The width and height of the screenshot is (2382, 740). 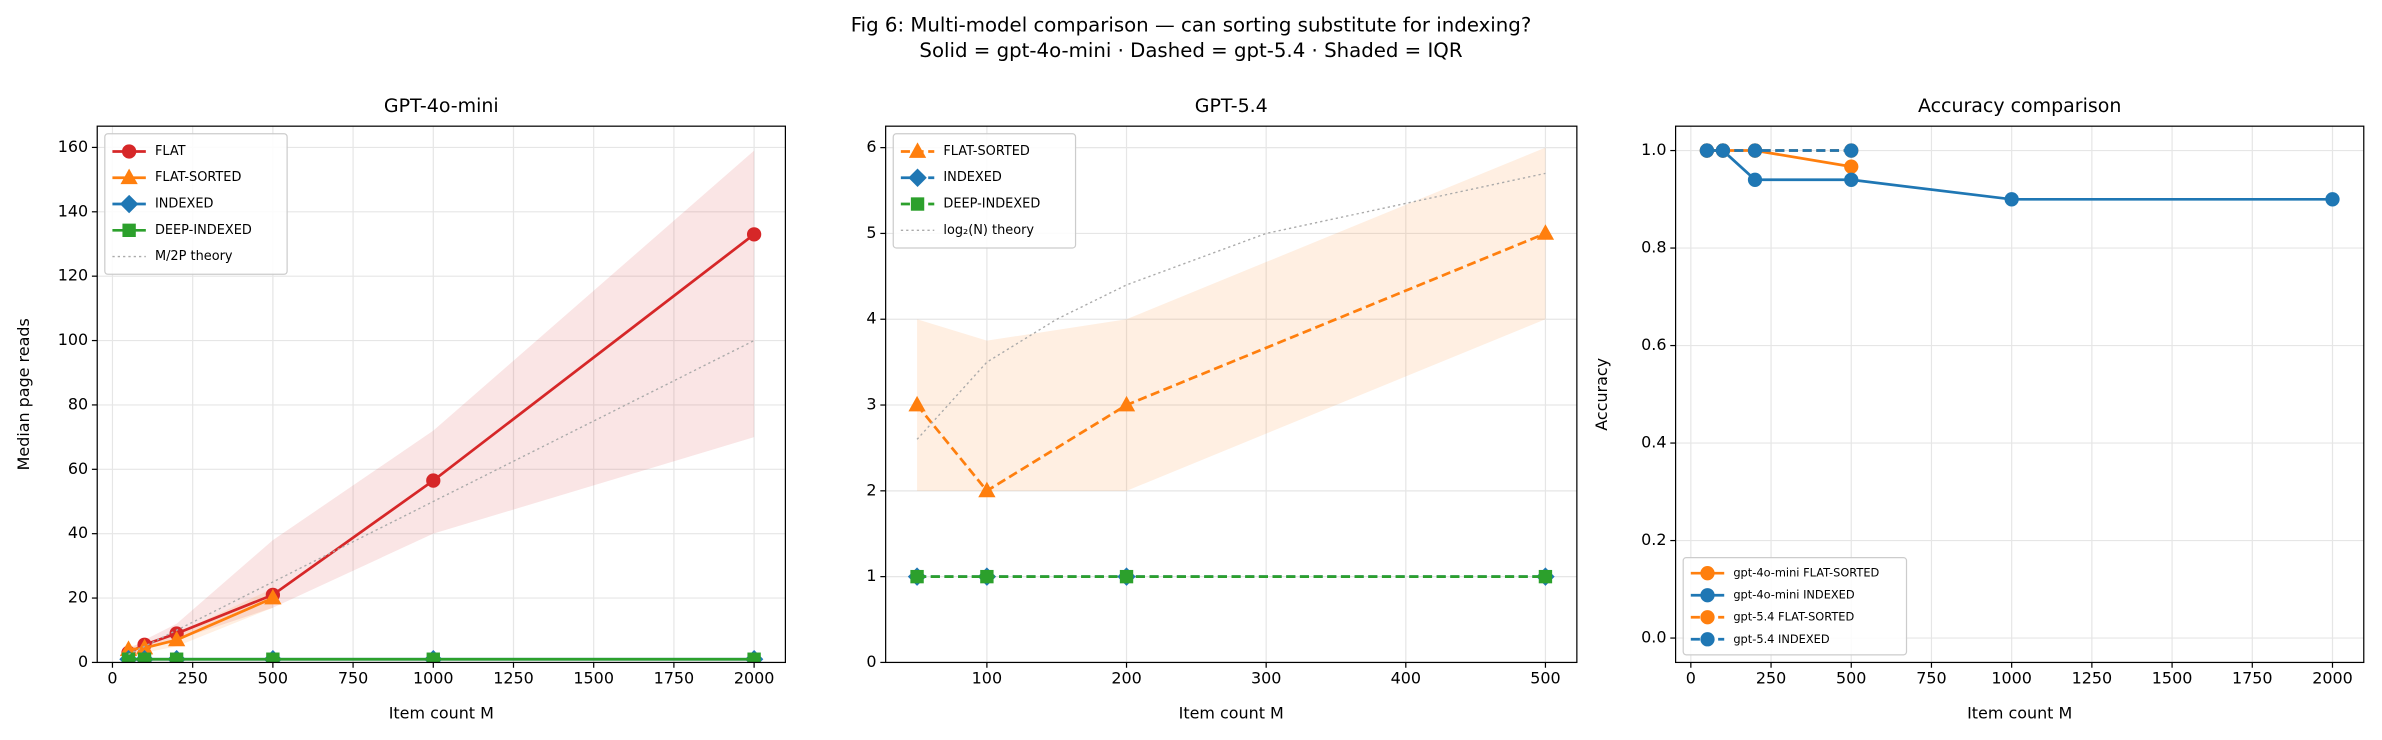 What do you see at coordinates (871, 146) in the screenshot?
I see `y-tick-label: 6` at bounding box center [871, 146].